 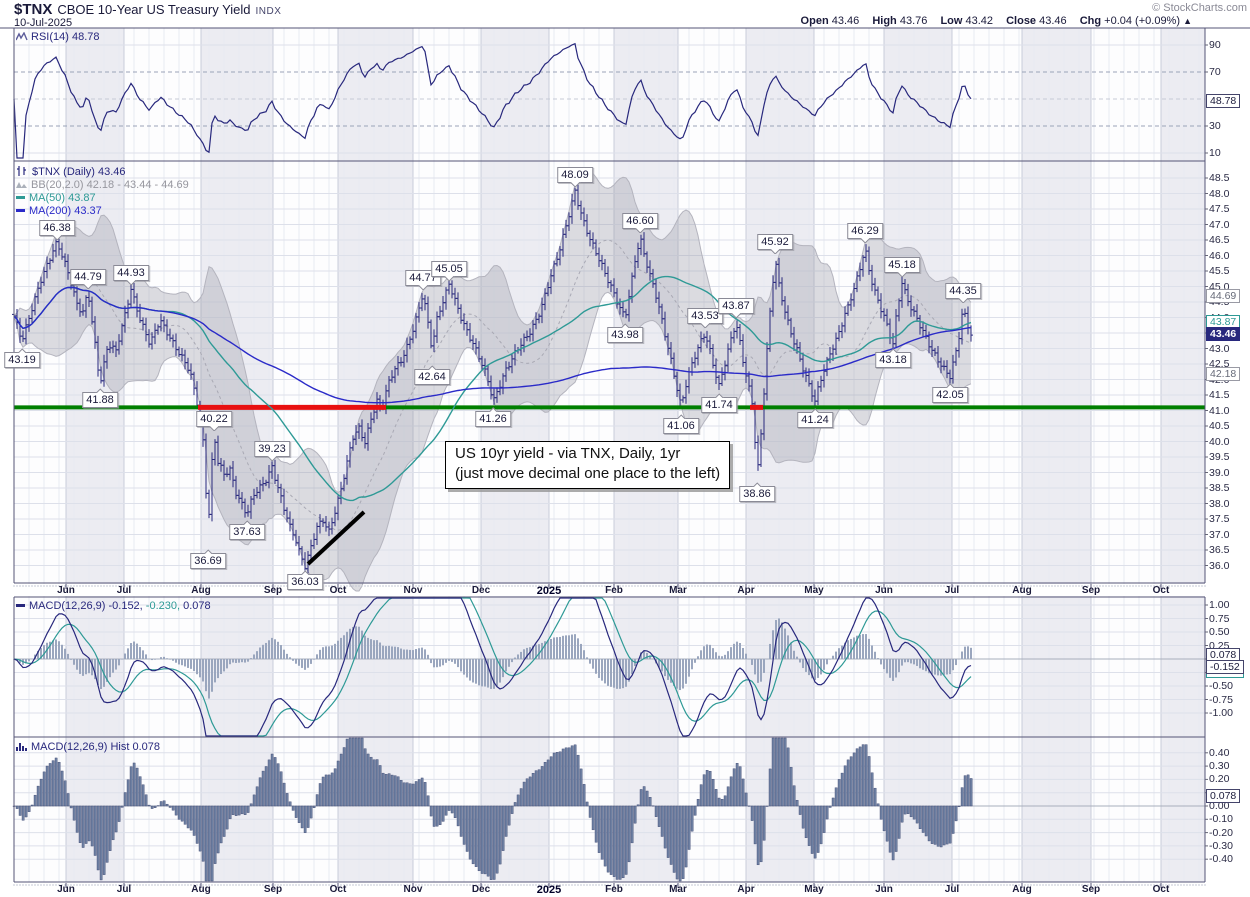 I want to click on high-value: 43.76, so click(x=913, y=21).